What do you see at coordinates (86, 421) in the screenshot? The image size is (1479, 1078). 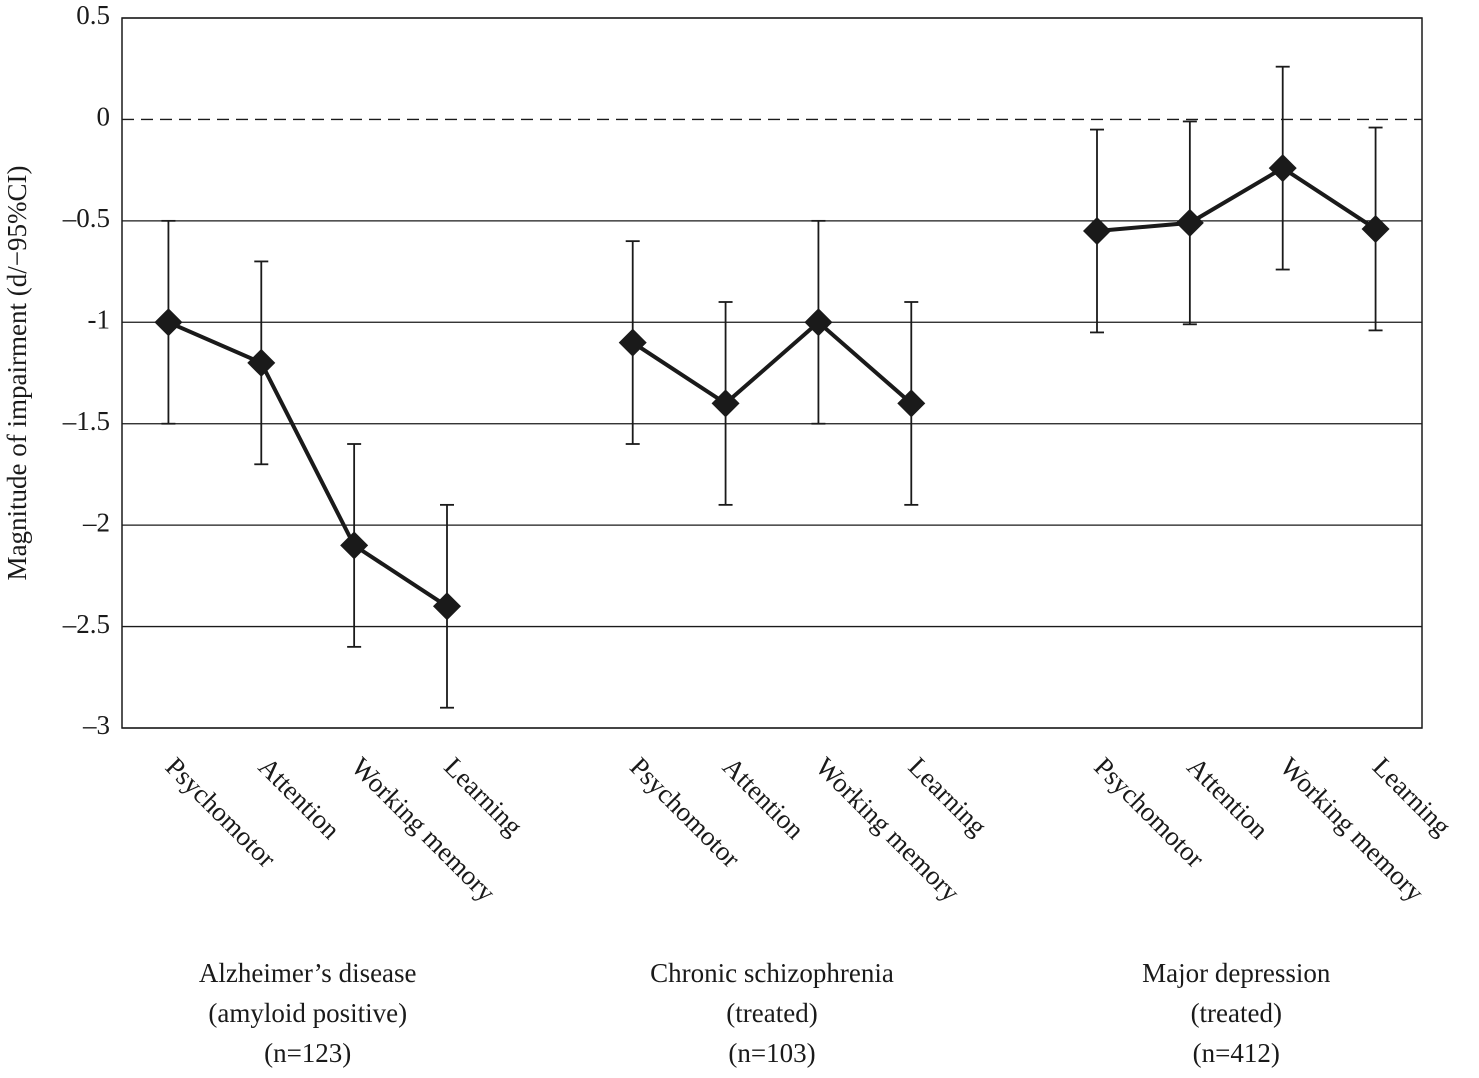 I see `y-tick-label: –1.5` at bounding box center [86, 421].